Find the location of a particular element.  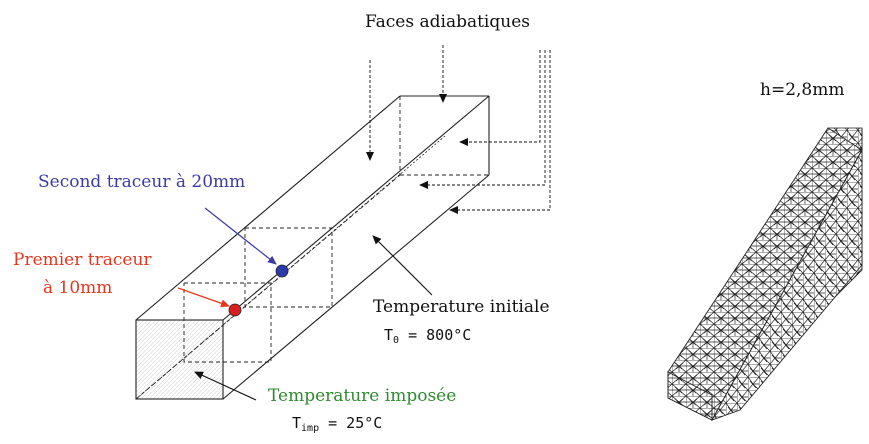

mesh-bar is located at coordinates (765, 274).